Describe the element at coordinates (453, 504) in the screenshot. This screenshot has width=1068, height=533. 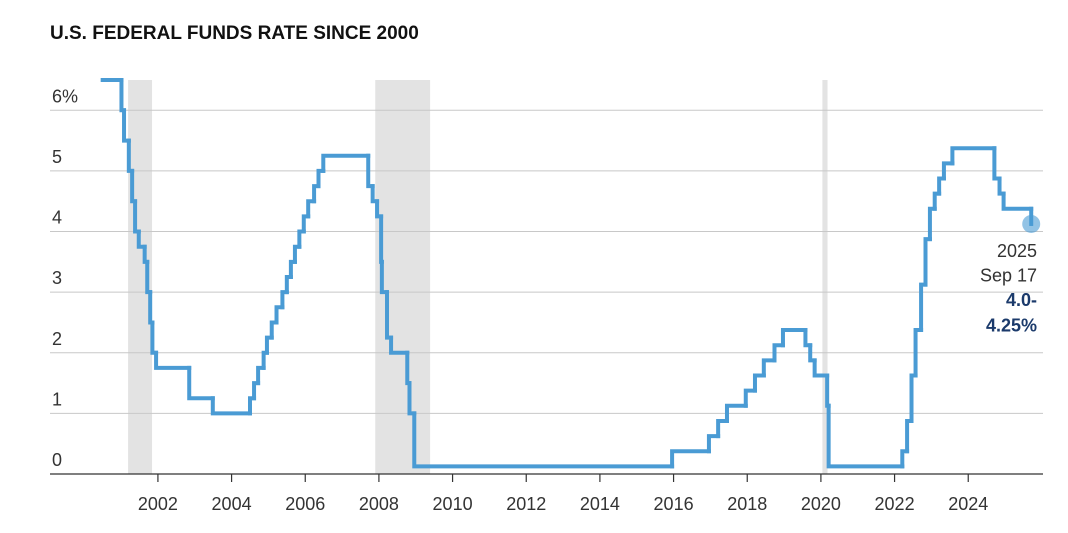
I see `x-tick-label: 2010` at that location.